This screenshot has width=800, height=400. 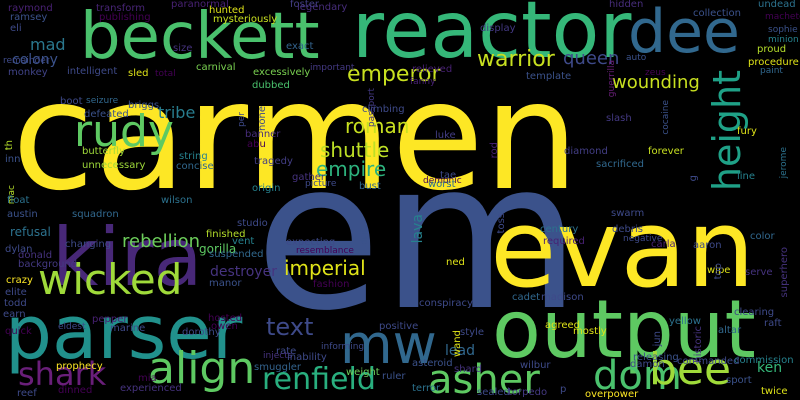 What do you see at coordinates (624, 329) in the screenshot?
I see `cloud-word-output: output` at bounding box center [624, 329].